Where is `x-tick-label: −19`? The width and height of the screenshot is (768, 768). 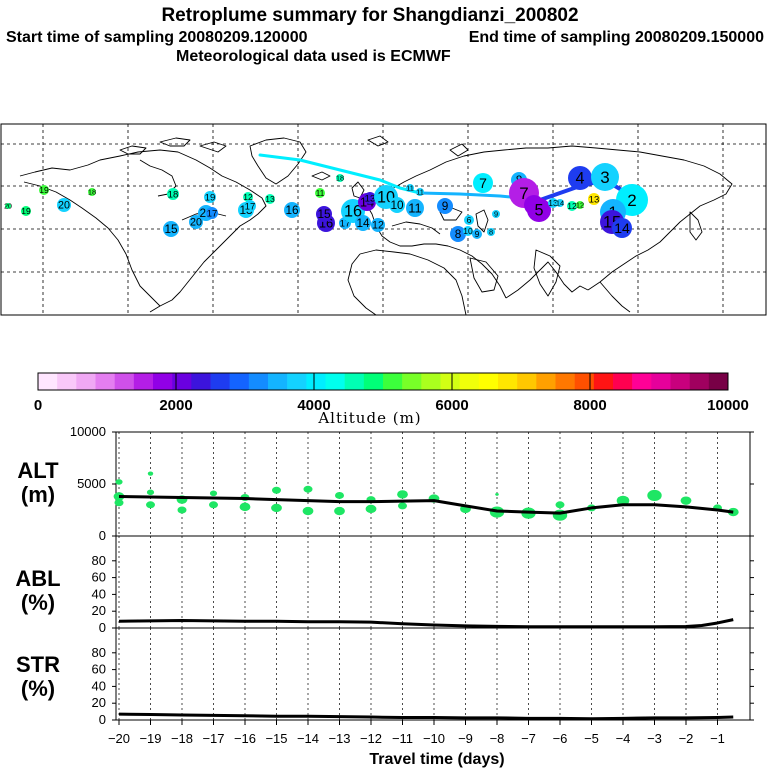
x-tick-label: −19 is located at coordinates (150, 738).